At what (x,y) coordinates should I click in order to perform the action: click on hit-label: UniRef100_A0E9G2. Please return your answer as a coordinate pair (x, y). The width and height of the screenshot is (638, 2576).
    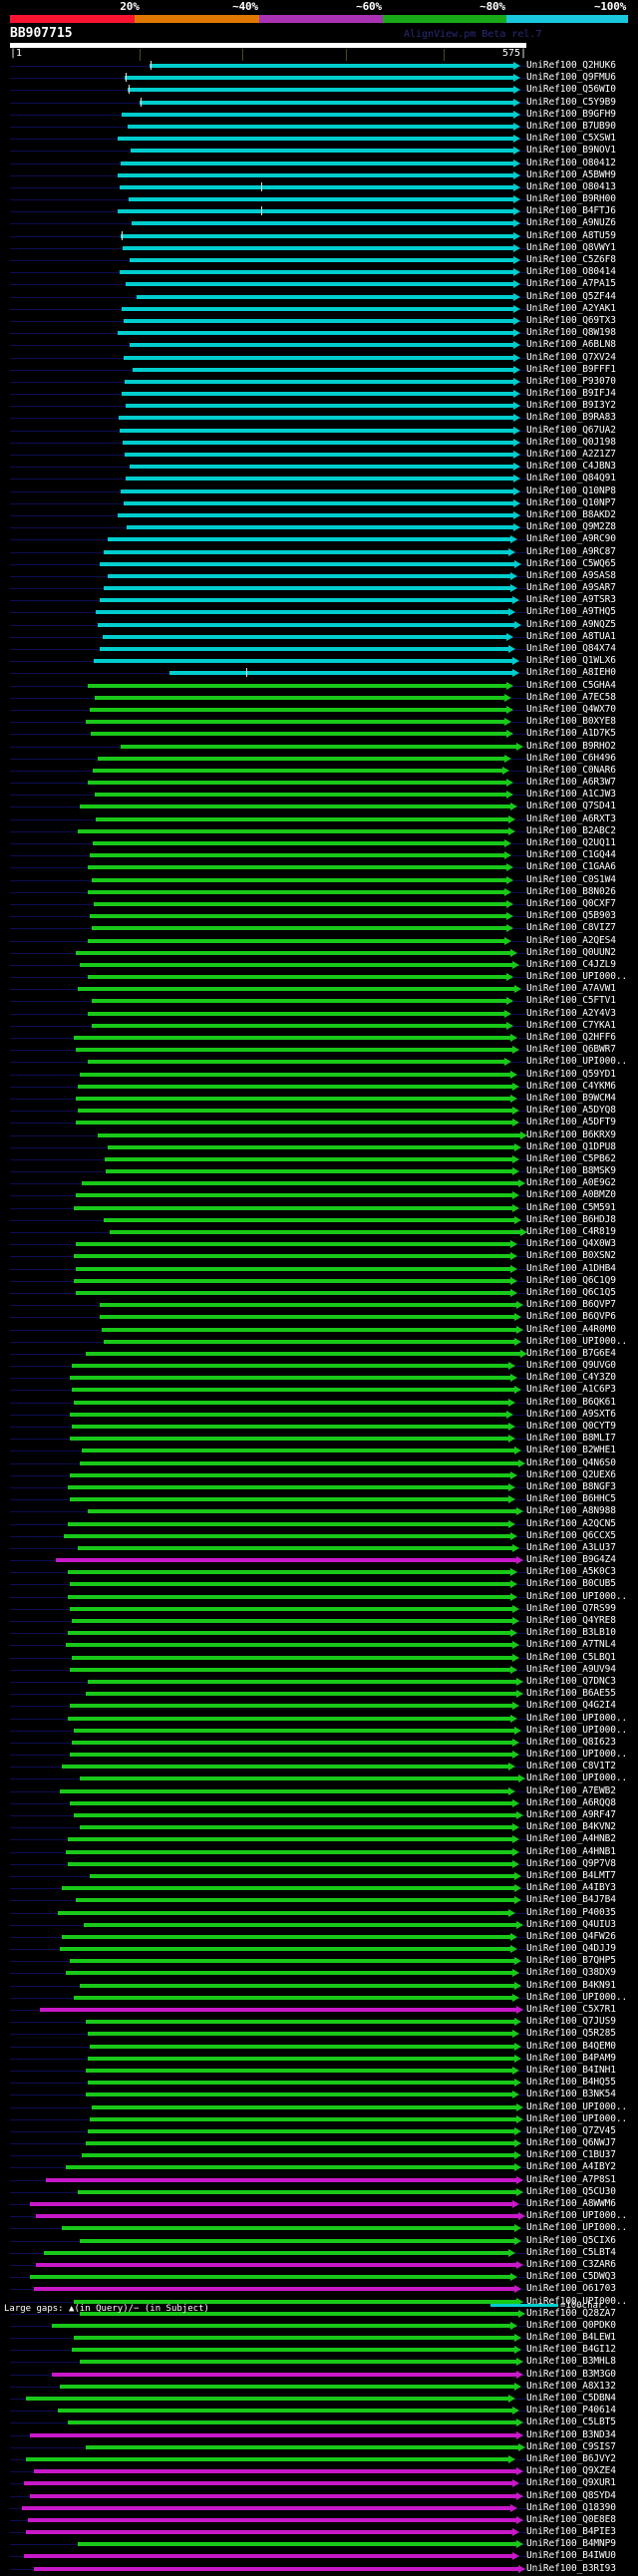
    Looking at the image, I should click on (571, 1183).